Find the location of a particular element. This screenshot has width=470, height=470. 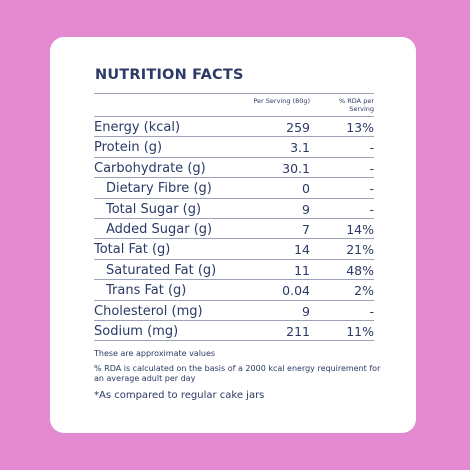

table-row: Total Sugar (g) 9 - is located at coordinates (234, 209).